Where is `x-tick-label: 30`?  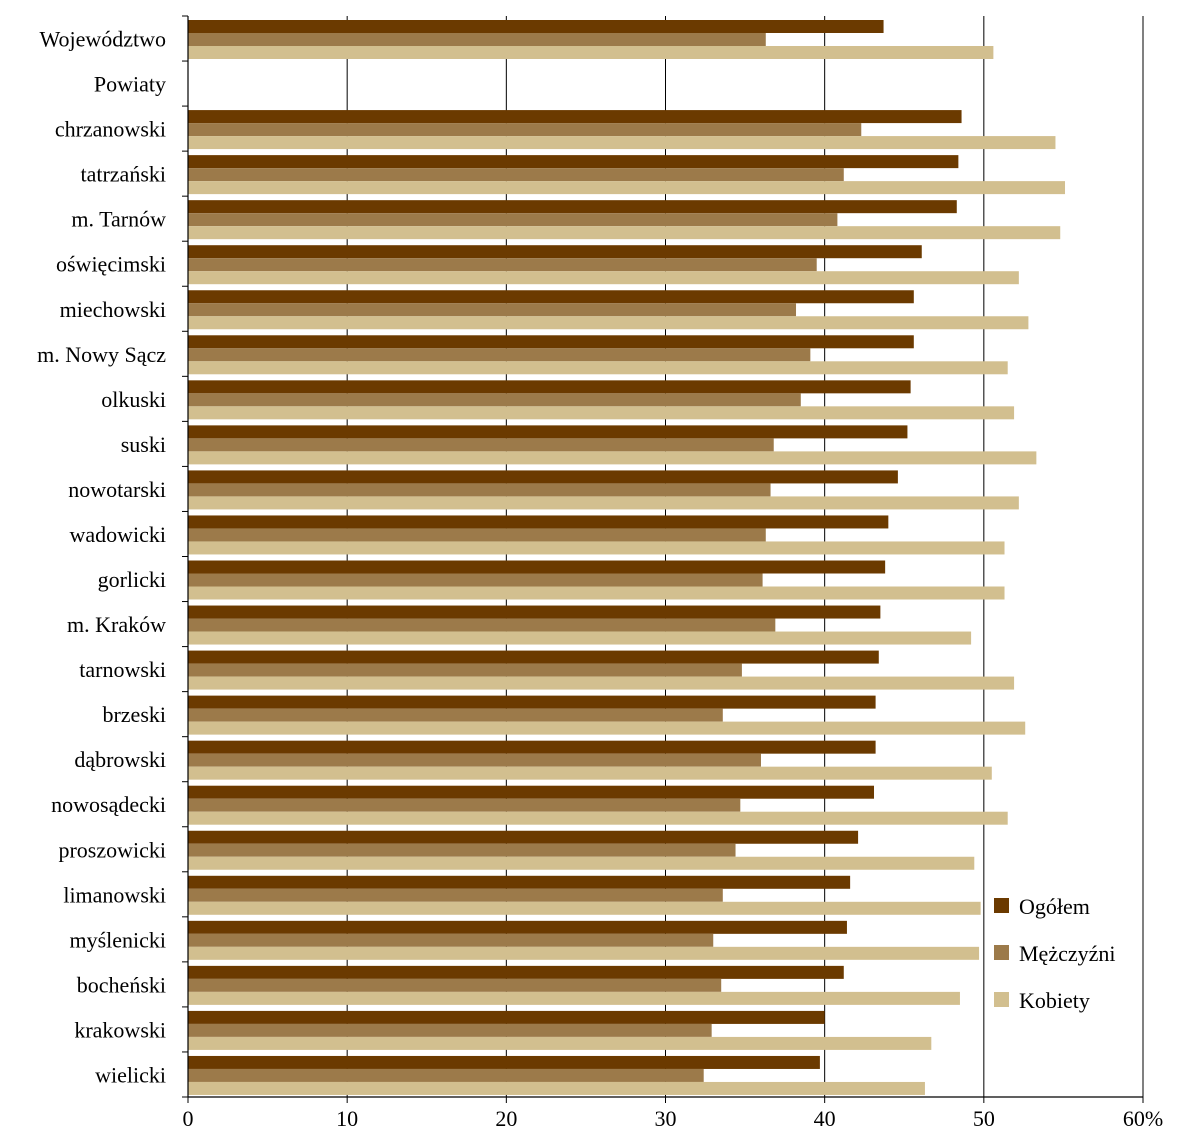
x-tick-label: 30 is located at coordinates (666, 1118).